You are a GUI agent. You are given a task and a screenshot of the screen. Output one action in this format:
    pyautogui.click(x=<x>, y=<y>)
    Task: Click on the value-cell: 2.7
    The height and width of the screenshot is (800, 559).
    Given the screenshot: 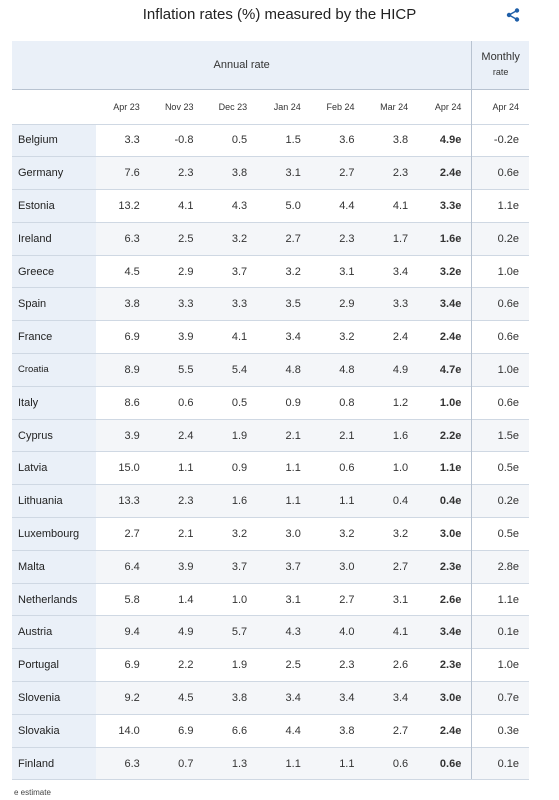 What is the action you would take?
    pyautogui.click(x=391, y=730)
    